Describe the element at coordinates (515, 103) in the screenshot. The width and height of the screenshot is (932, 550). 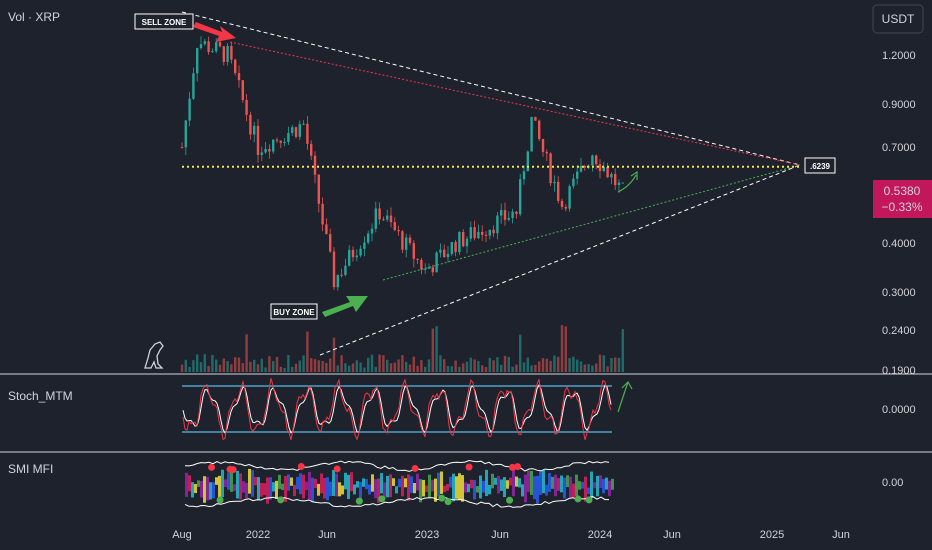
I see `red-resistance-line` at that location.